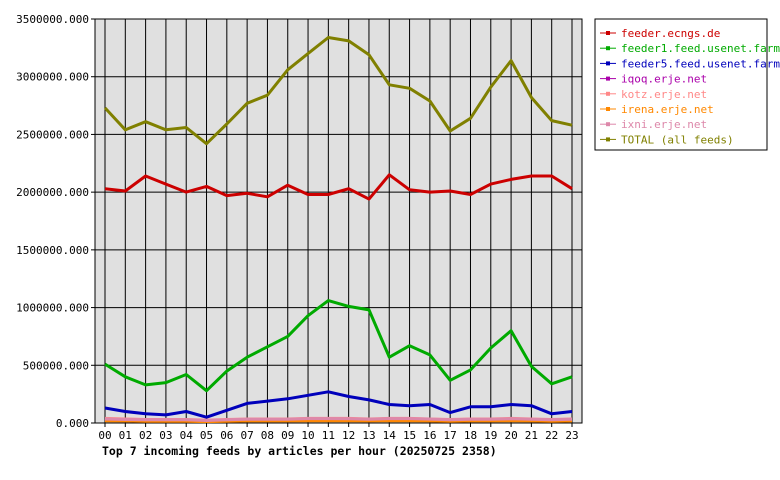  Describe the element at coordinates (226, 435) in the screenshot. I see `x-tick-label: 06` at that location.